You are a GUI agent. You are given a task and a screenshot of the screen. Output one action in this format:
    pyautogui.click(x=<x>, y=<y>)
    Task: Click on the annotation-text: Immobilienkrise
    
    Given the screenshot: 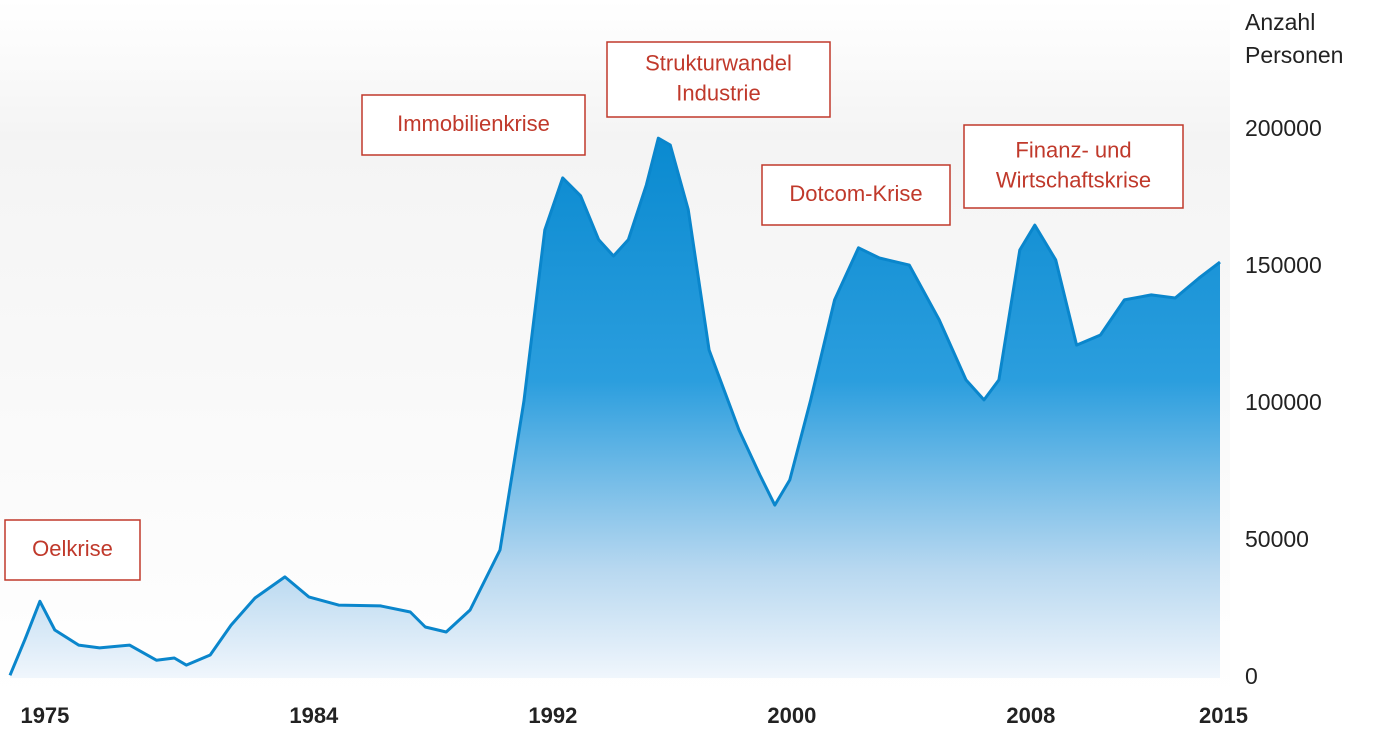 What is the action you would take?
    pyautogui.click(x=473, y=123)
    